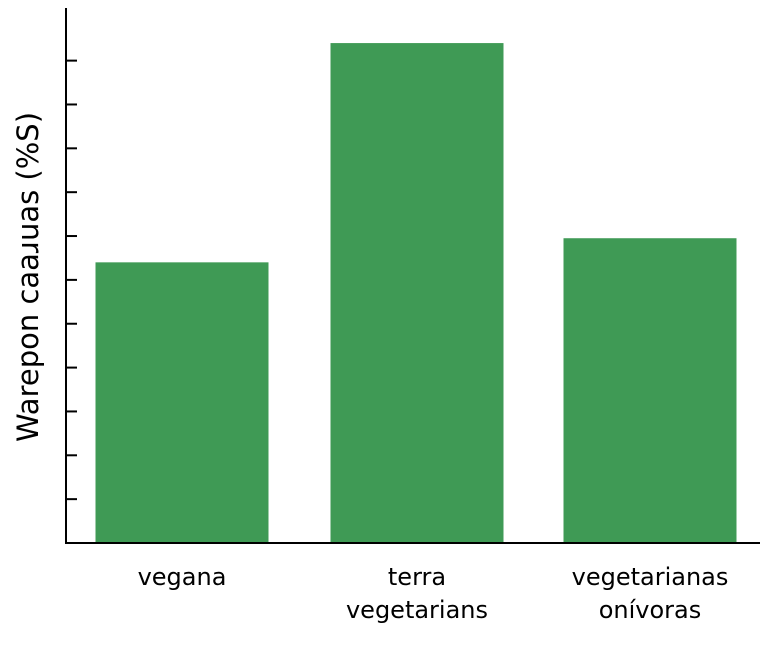 Image resolution: width=768 pixels, height=651 pixels. Describe the element at coordinates (71, 280) in the screenshot. I see `y-ticks` at that location.